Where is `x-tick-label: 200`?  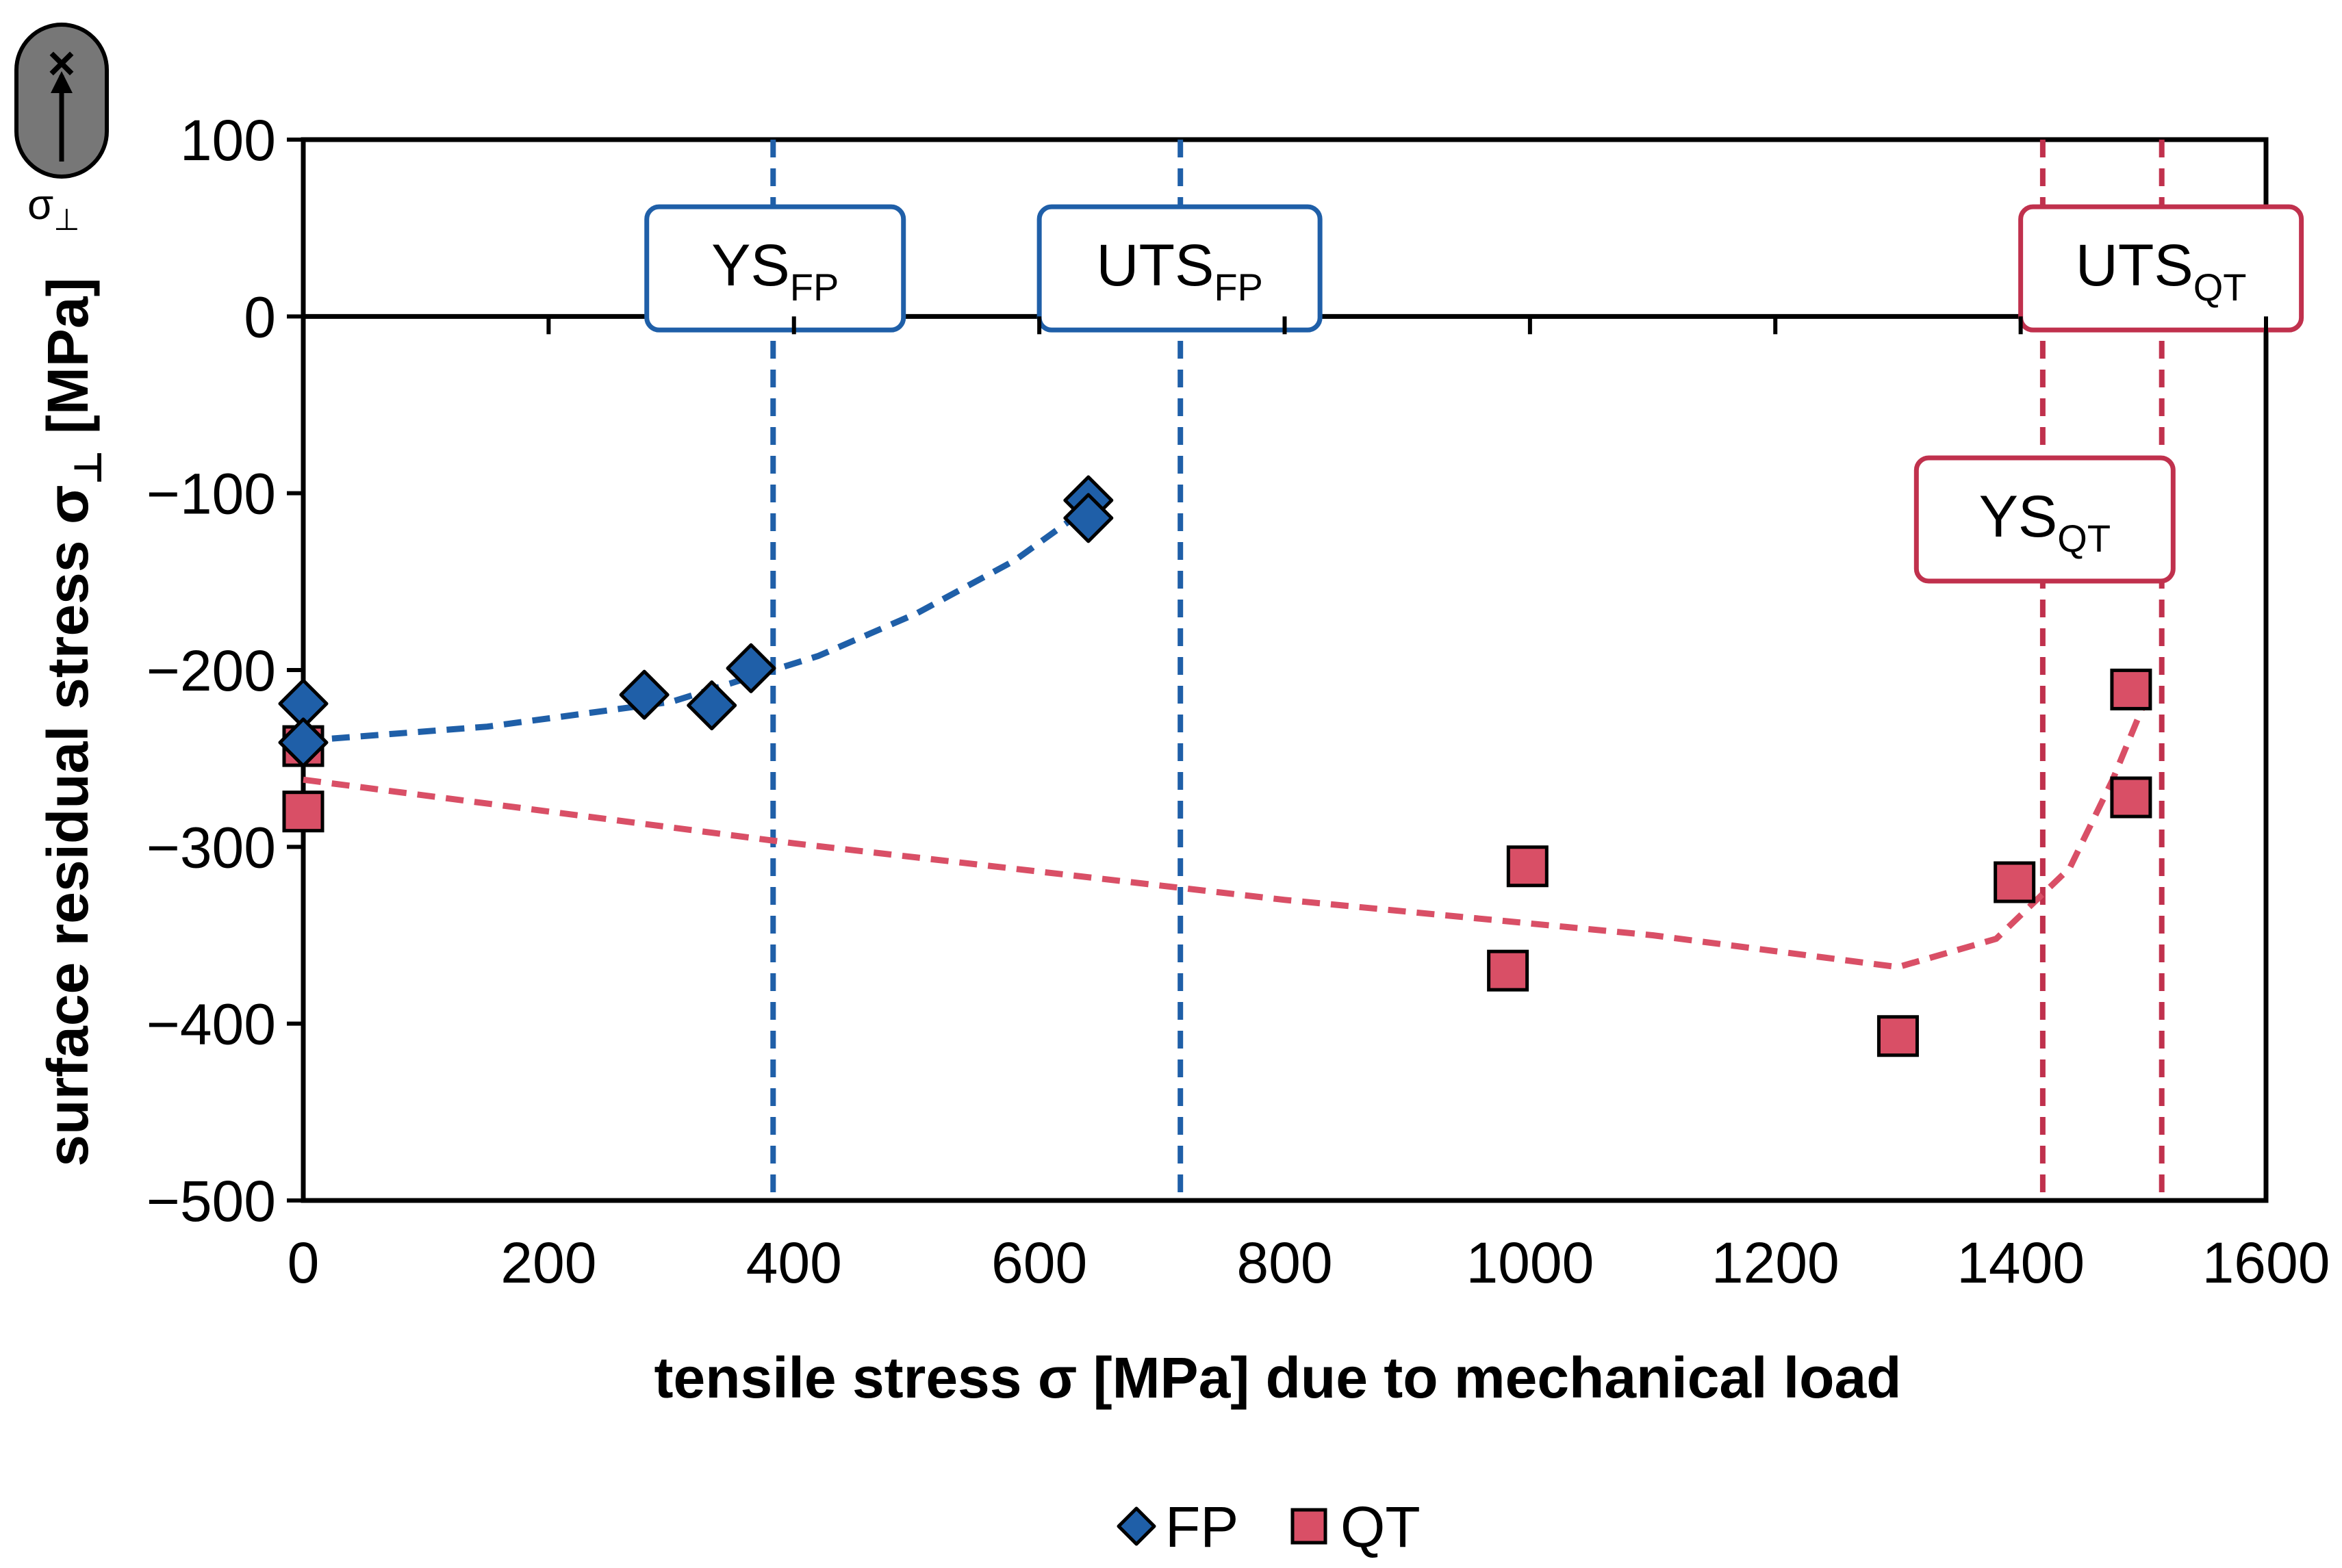
x-tick-label: 200 is located at coordinates (548, 1263).